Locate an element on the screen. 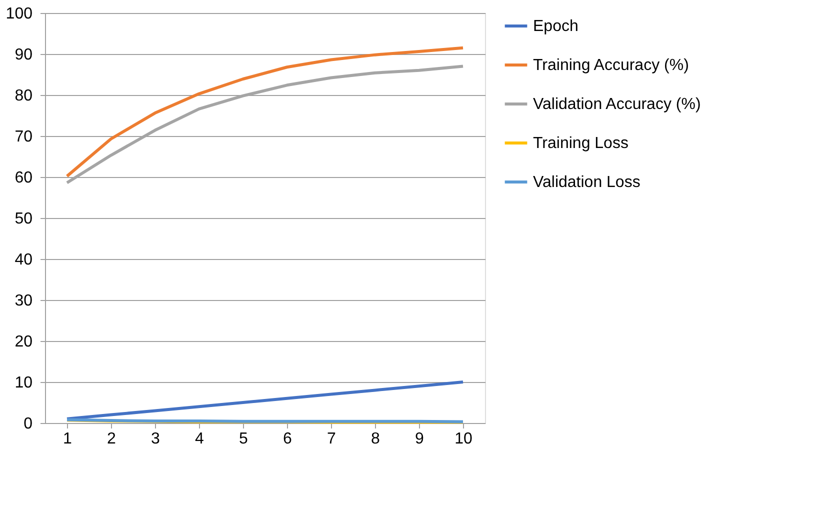  x-tick-label: 6 is located at coordinates (287, 439).